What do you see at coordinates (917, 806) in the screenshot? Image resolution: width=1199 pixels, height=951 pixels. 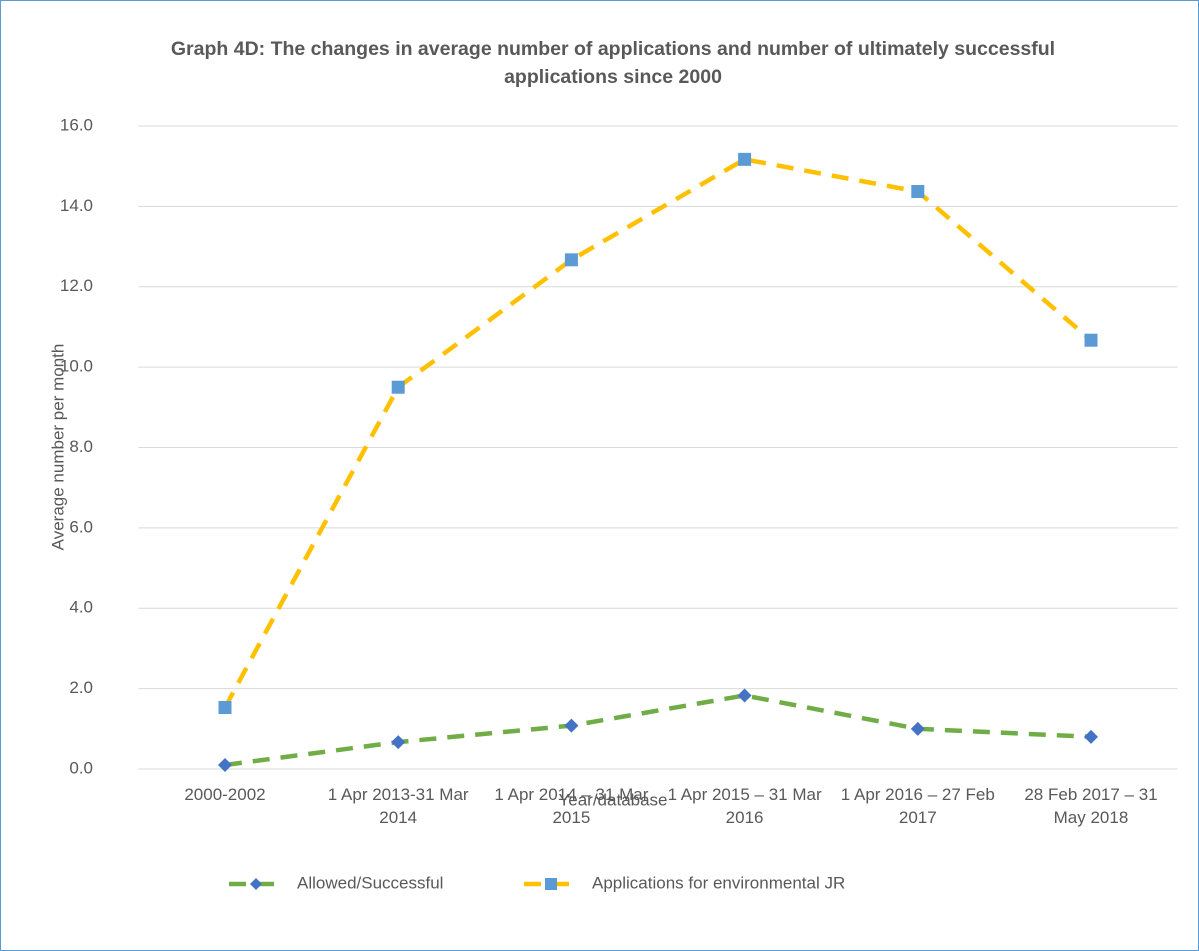 I see `x-tick-label: 1 Apr 2016 – 27 Feb 2017` at bounding box center [917, 806].